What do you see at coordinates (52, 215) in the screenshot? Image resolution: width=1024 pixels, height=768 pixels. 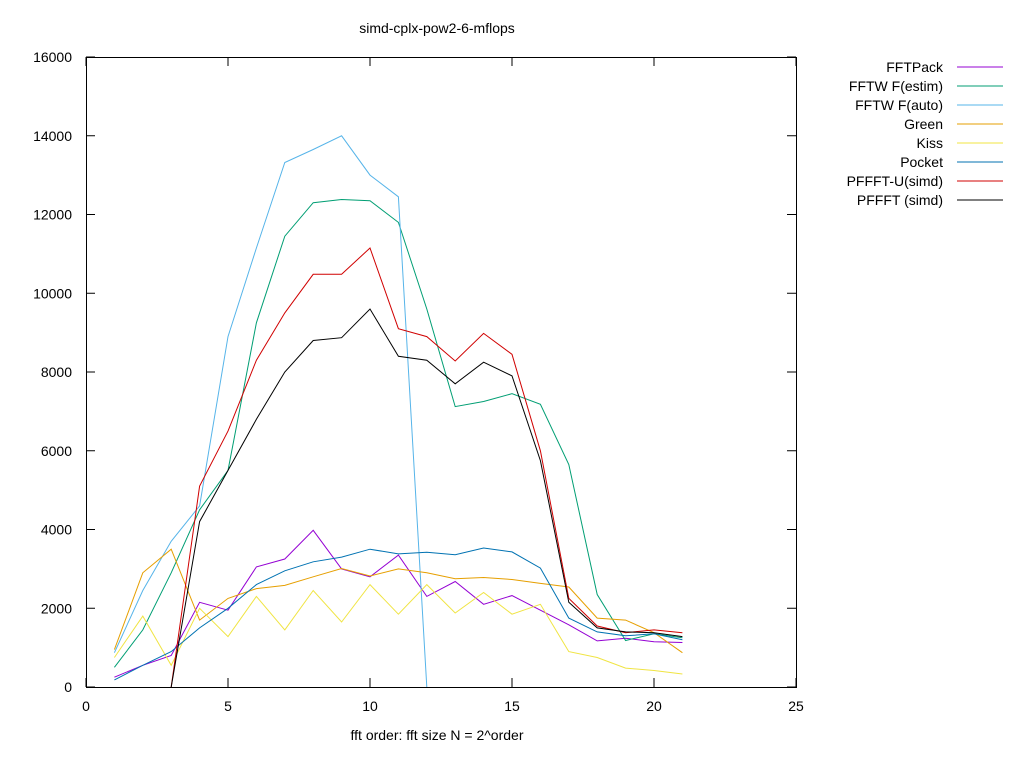 I see `y-tick-label: 12000` at bounding box center [52, 215].